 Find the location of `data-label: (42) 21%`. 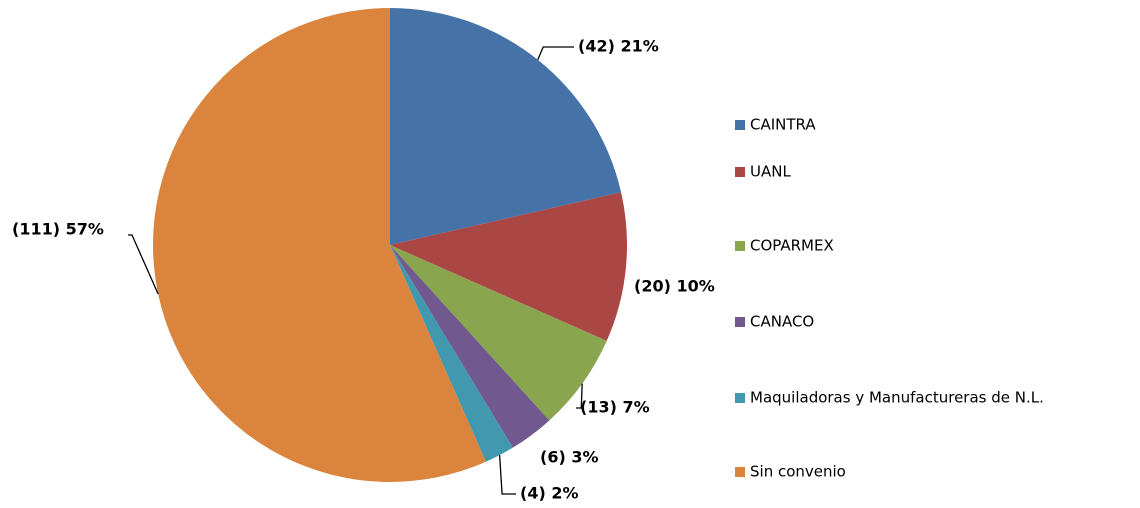

data-label: (42) 21% is located at coordinates (618, 46).